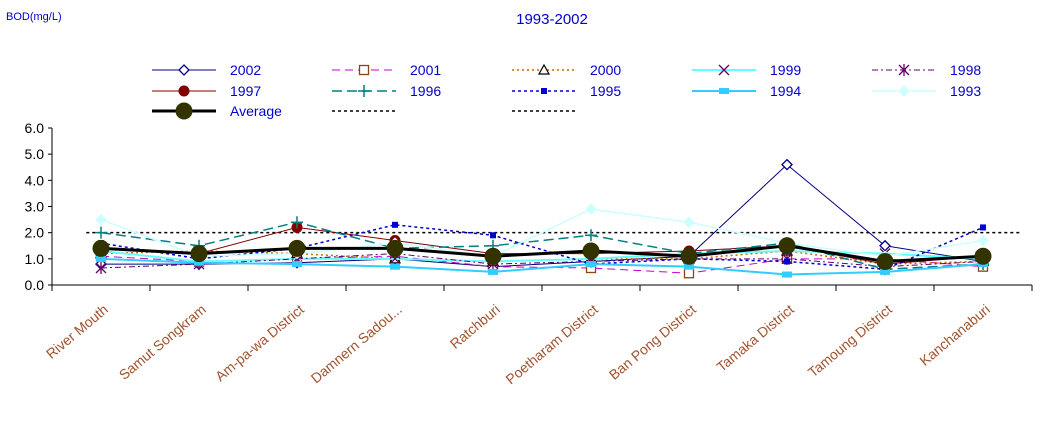  I want to click on y-tick-label: 5.0, so click(35, 154).